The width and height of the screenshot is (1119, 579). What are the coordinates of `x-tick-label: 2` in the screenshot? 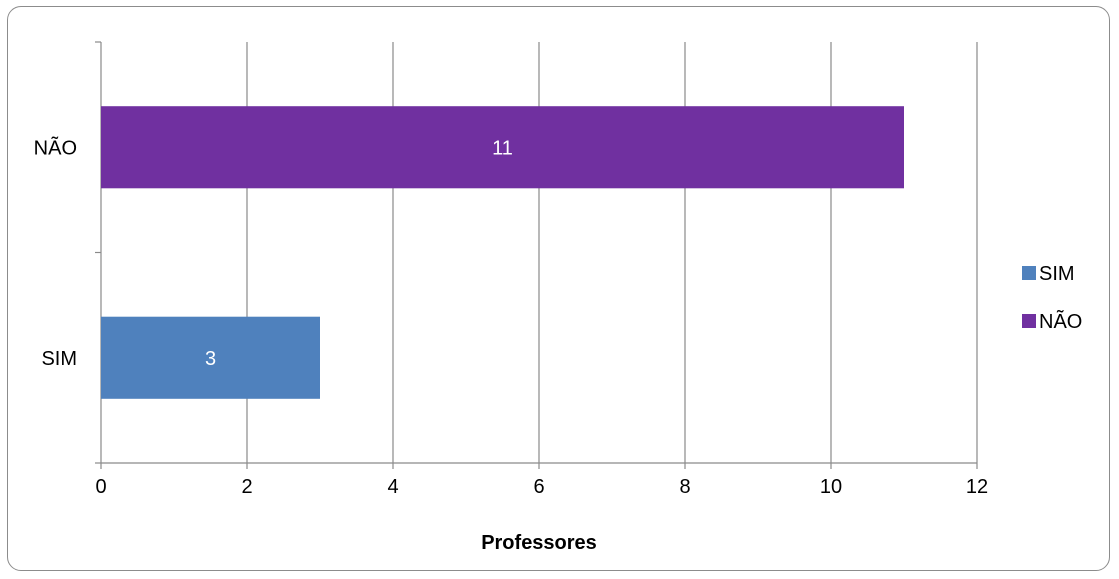 It's located at (246, 487).